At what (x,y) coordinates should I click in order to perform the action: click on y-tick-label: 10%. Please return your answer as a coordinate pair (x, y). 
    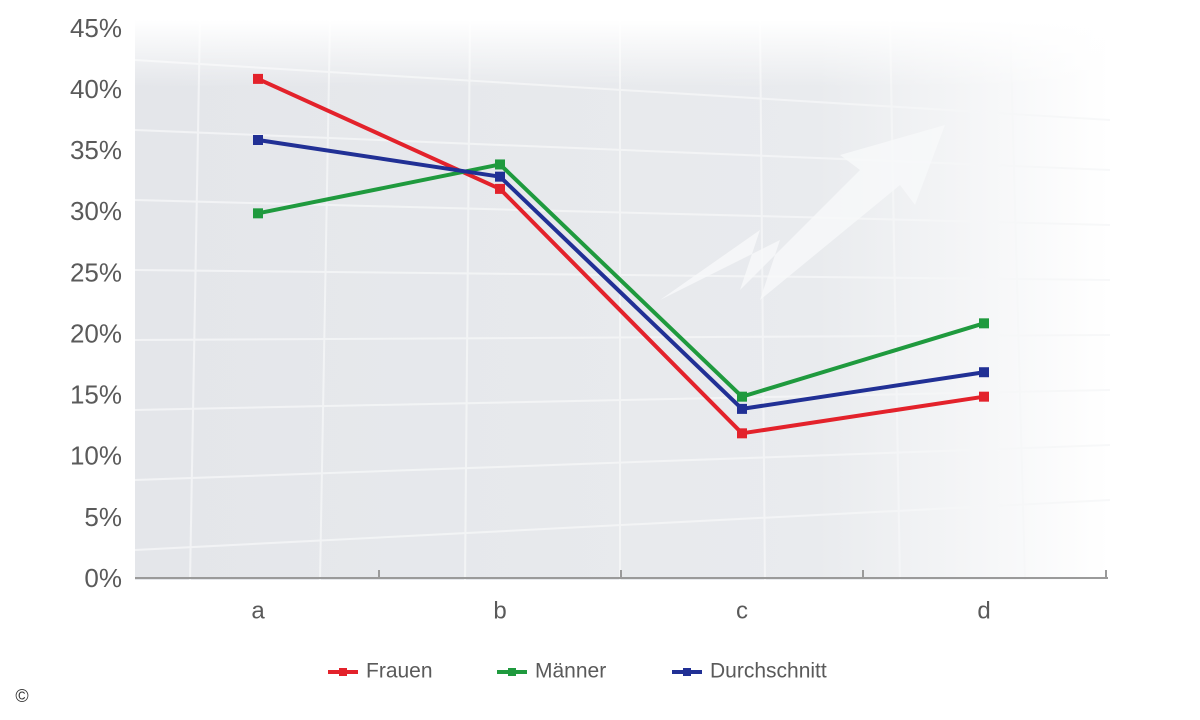
    Looking at the image, I should click on (96, 456).